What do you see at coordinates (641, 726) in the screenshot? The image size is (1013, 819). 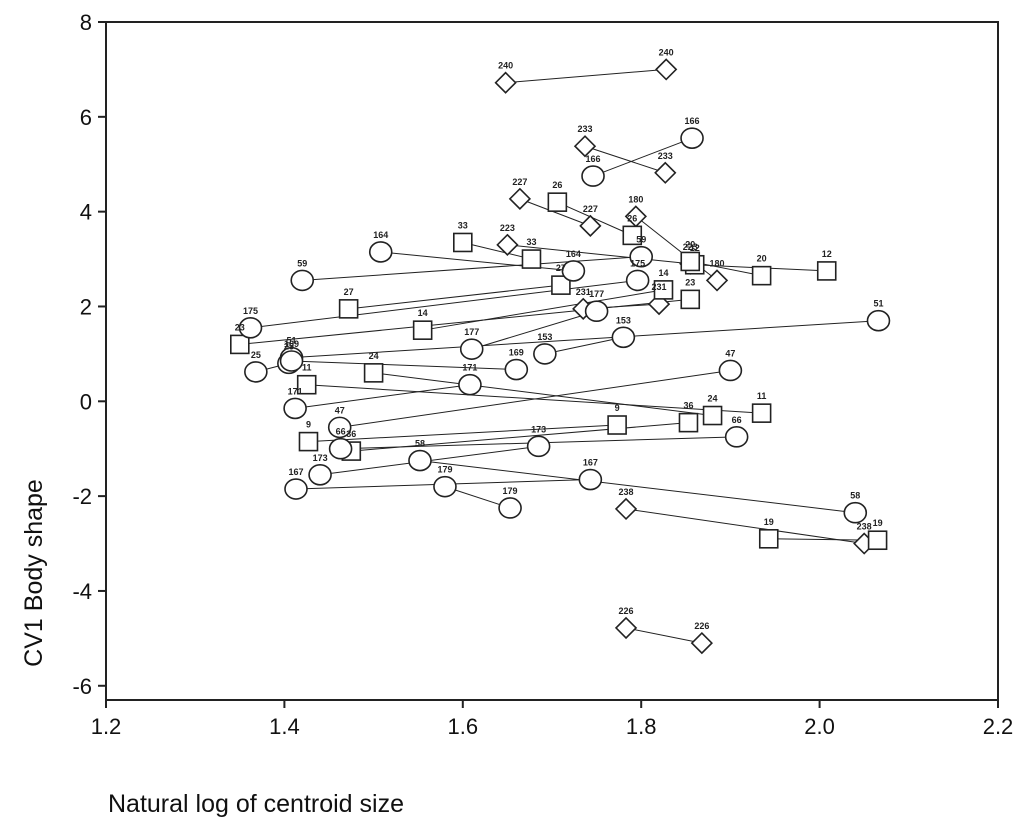 I see `x-tick-label: 1.8` at bounding box center [641, 726].